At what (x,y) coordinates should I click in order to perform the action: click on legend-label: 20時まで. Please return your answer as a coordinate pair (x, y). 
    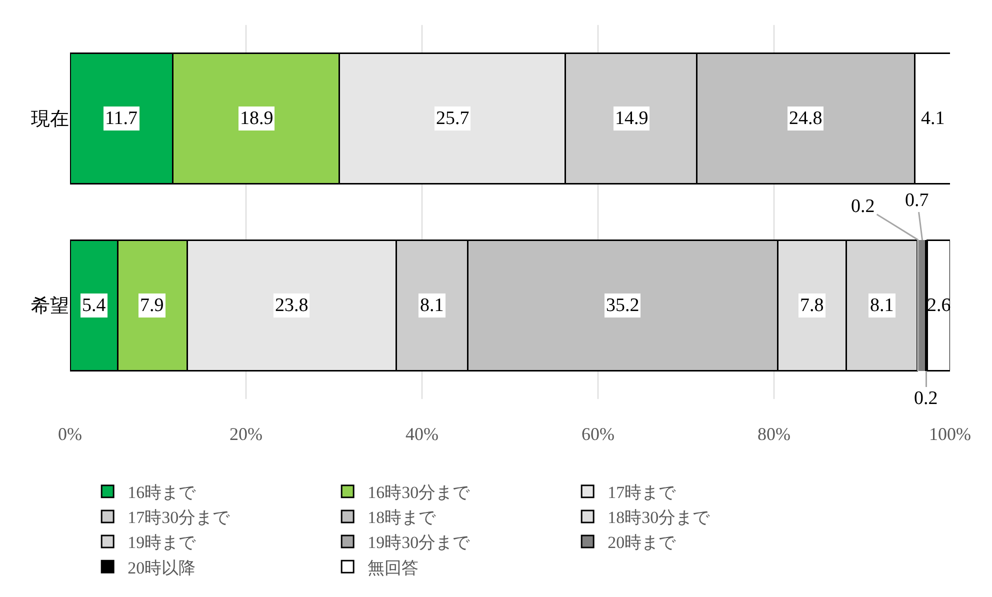
    Looking at the image, I should click on (642, 542).